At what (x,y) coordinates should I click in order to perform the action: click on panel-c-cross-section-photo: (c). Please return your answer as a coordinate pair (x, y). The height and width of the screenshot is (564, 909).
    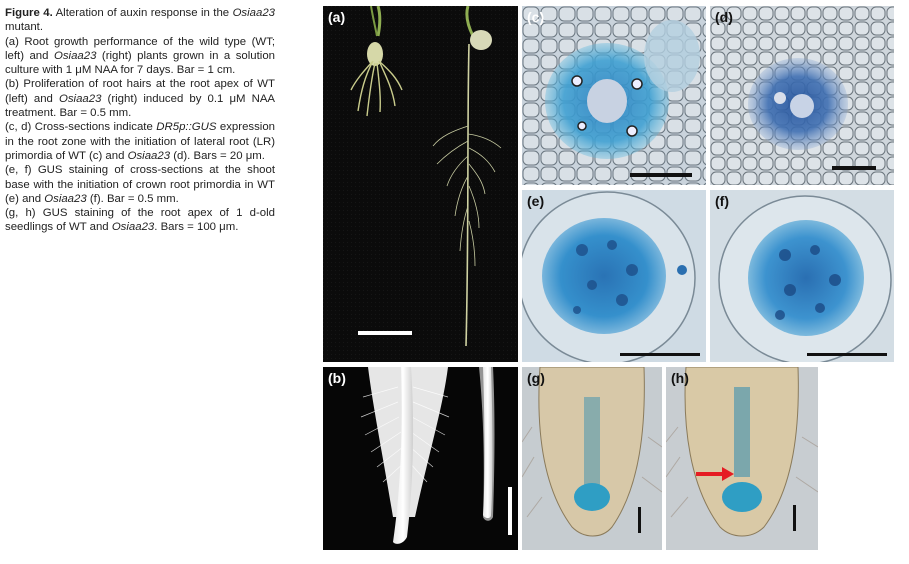
    Looking at the image, I should click on (614, 95).